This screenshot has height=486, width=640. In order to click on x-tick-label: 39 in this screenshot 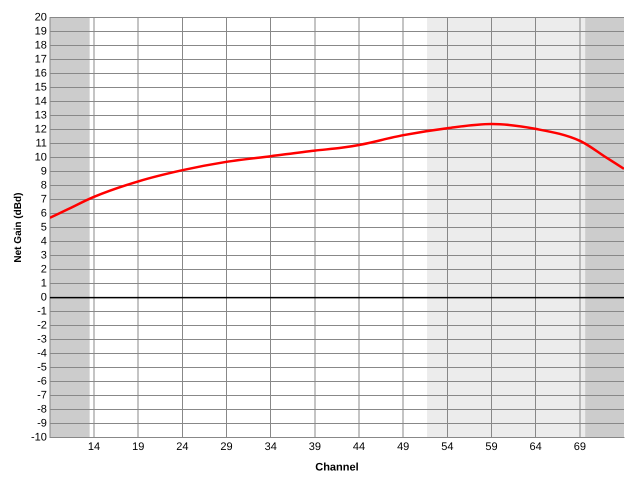, I will do `click(314, 447)`.